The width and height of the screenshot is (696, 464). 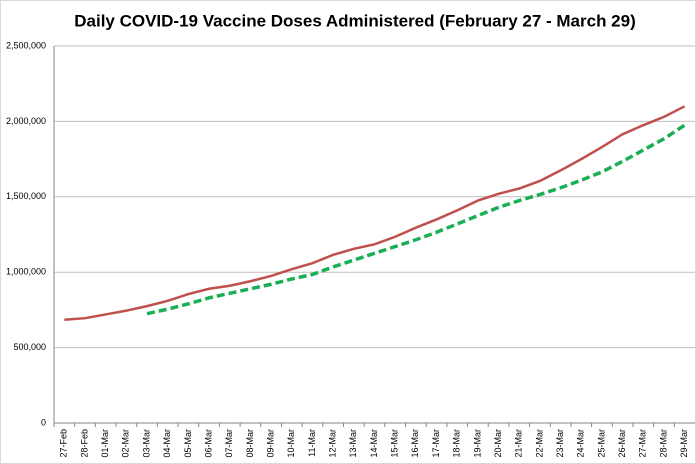 What do you see at coordinates (622, 443) in the screenshot?
I see `x-tick-label: 26-Mar` at bounding box center [622, 443].